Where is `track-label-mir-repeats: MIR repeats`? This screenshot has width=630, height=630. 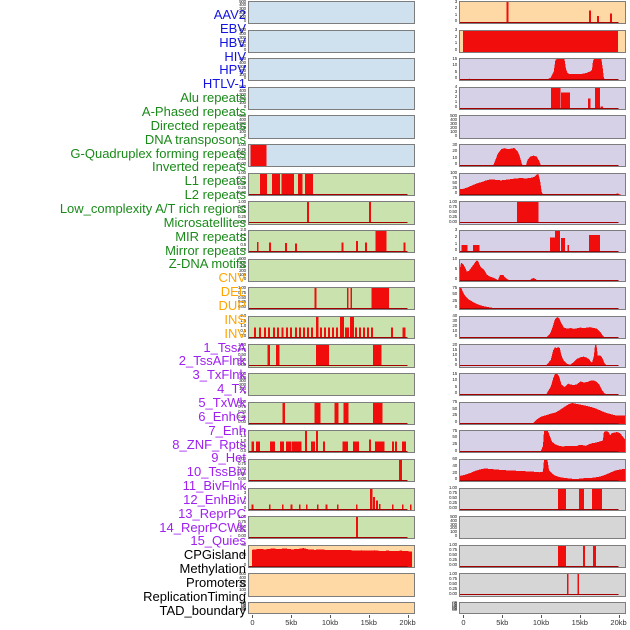 track-label-mir-repeats: MIR repeats is located at coordinates (210, 236).